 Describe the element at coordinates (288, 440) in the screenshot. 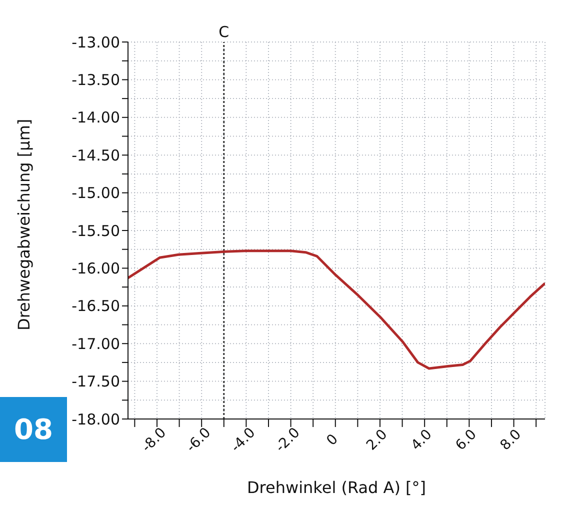

I see `x-tick-label: -2.0` at that location.